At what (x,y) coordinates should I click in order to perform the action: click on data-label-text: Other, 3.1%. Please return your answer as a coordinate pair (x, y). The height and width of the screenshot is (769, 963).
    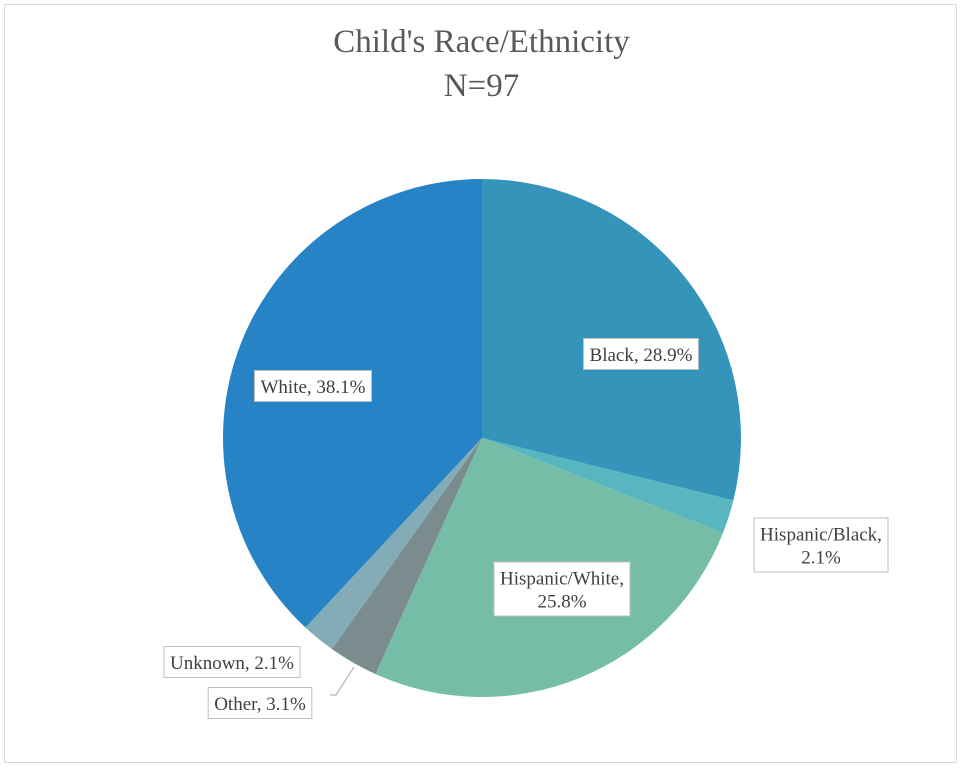
    Looking at the image, I should click on (260, 704).